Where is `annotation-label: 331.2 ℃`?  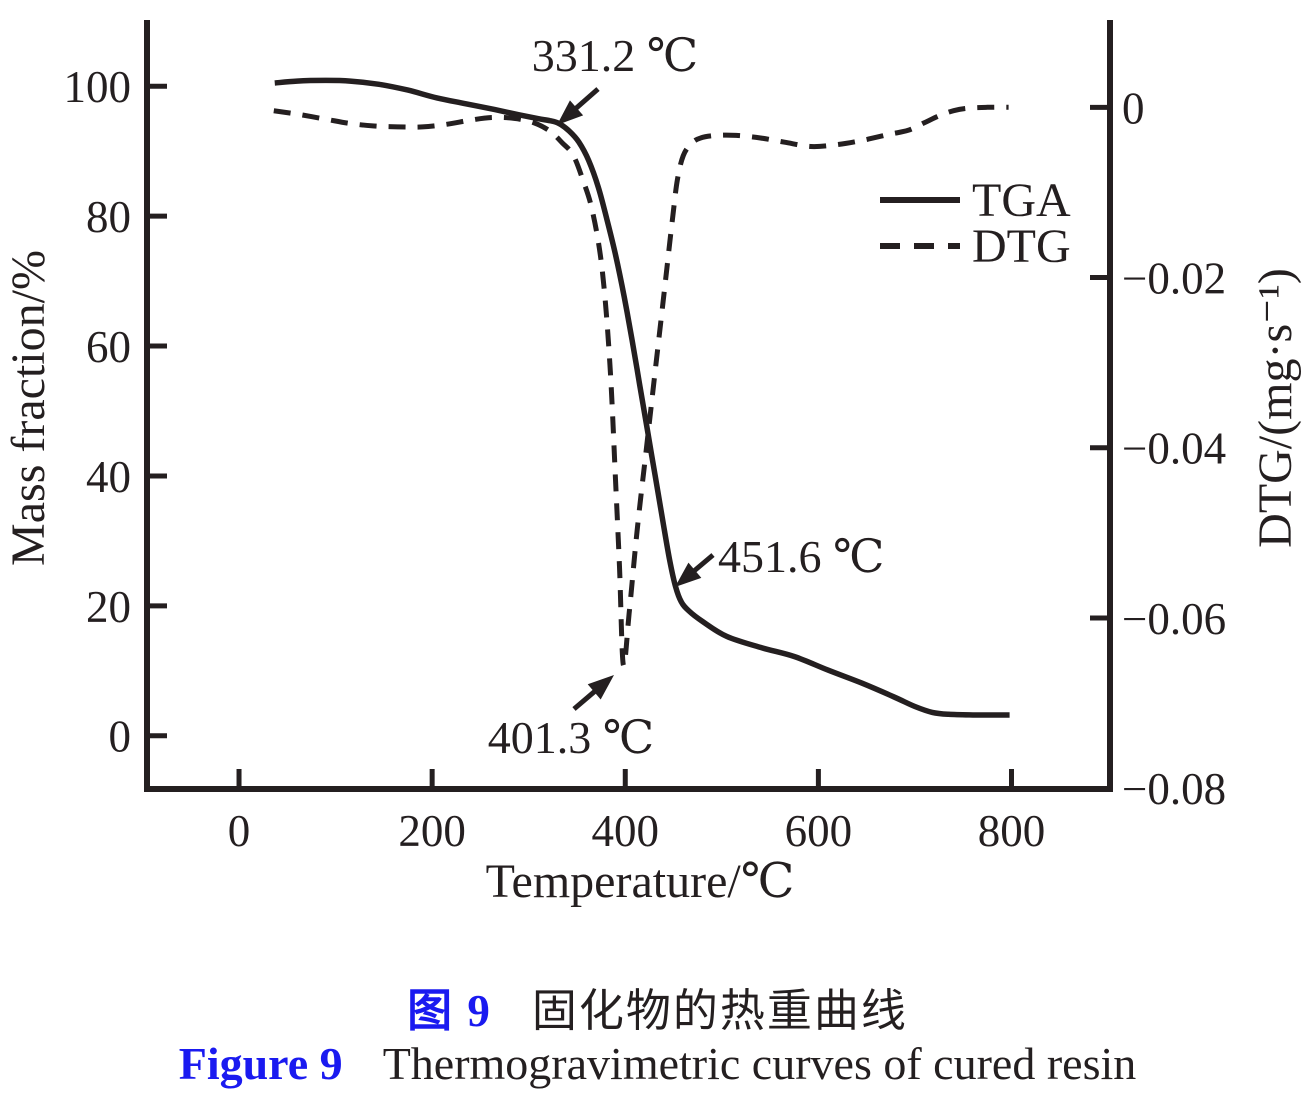 annotation-label: 331.2 ℃ is located at coordinates (615, 55).